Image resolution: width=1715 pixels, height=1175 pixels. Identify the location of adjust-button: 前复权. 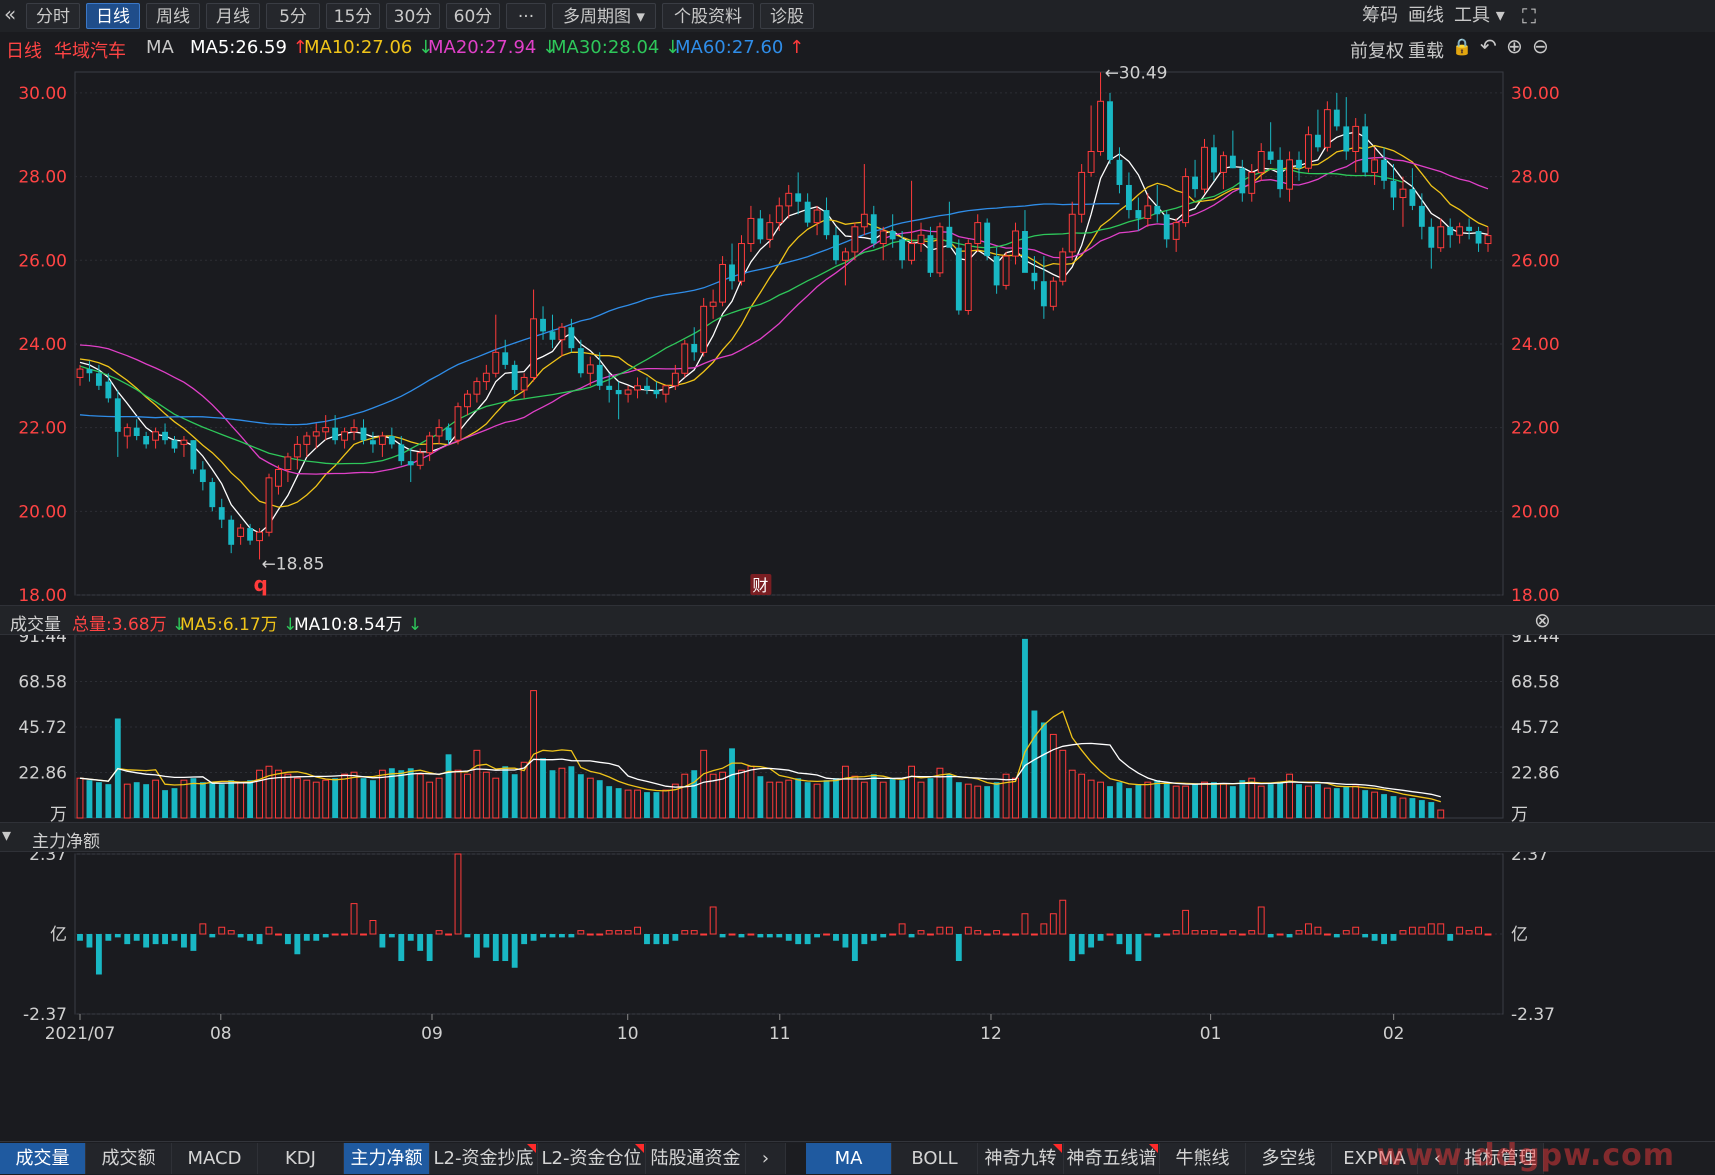
(1377, 51).